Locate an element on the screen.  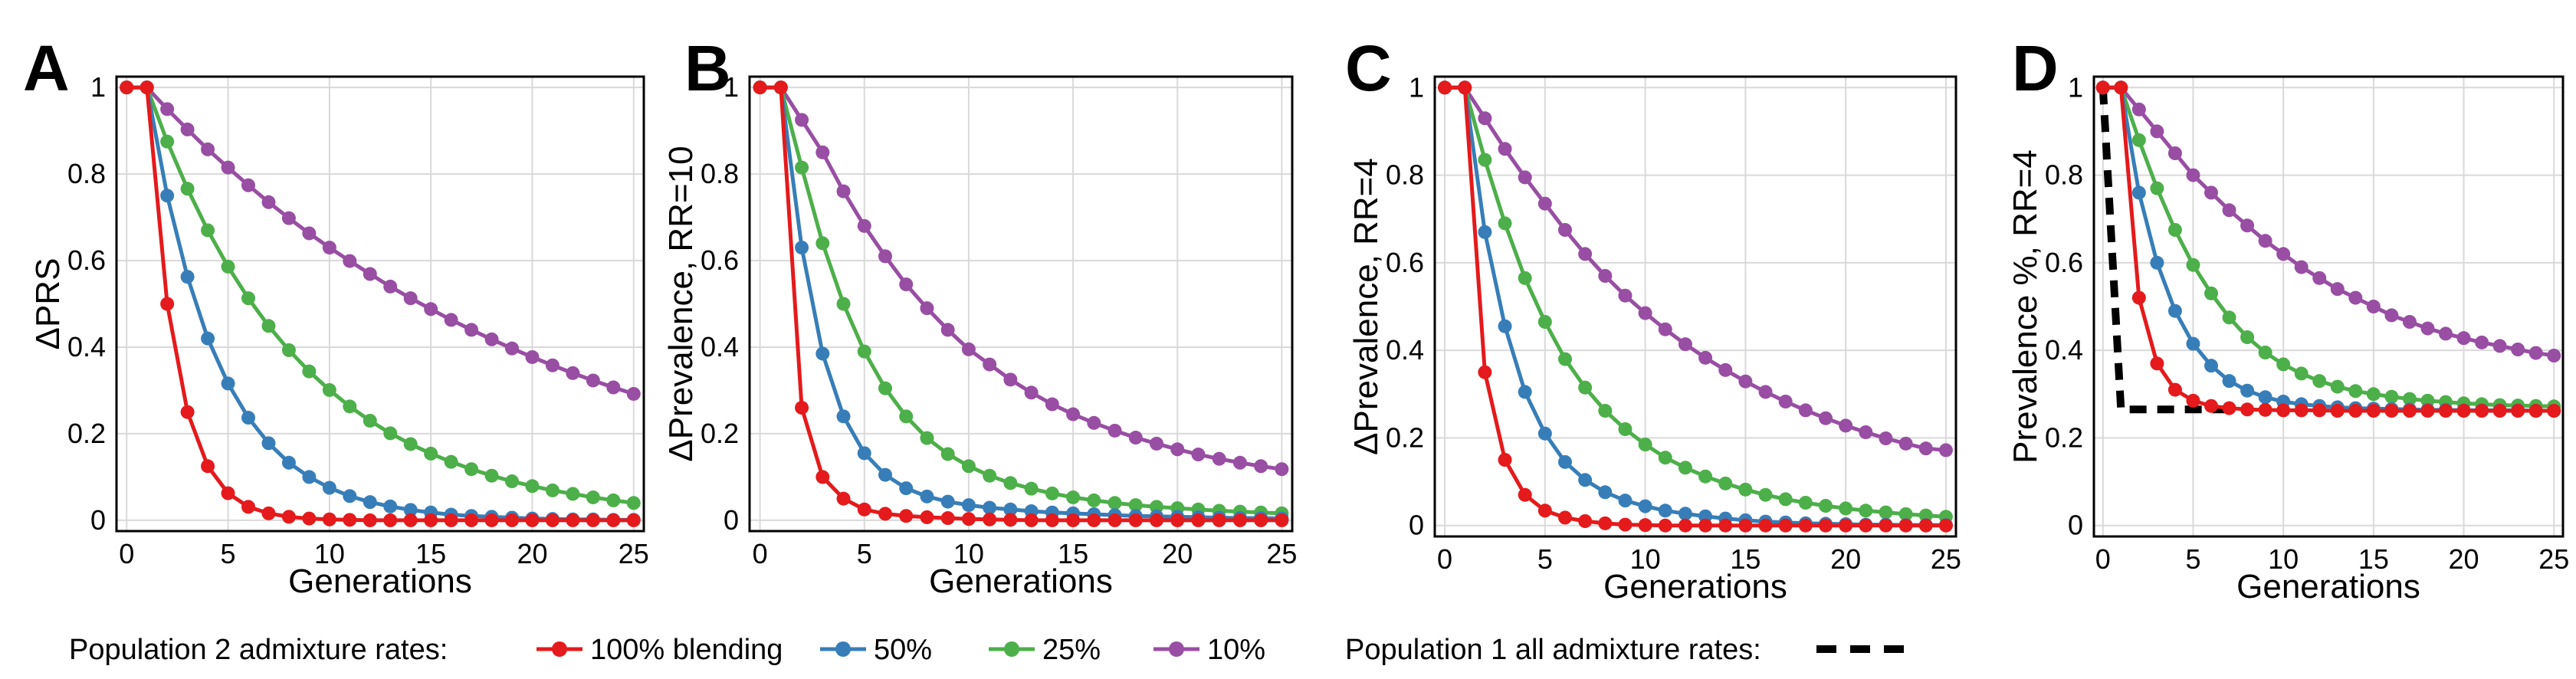
y-axis-label: ΔPrevalence, RR=10 is located at coordinates (681, 304).